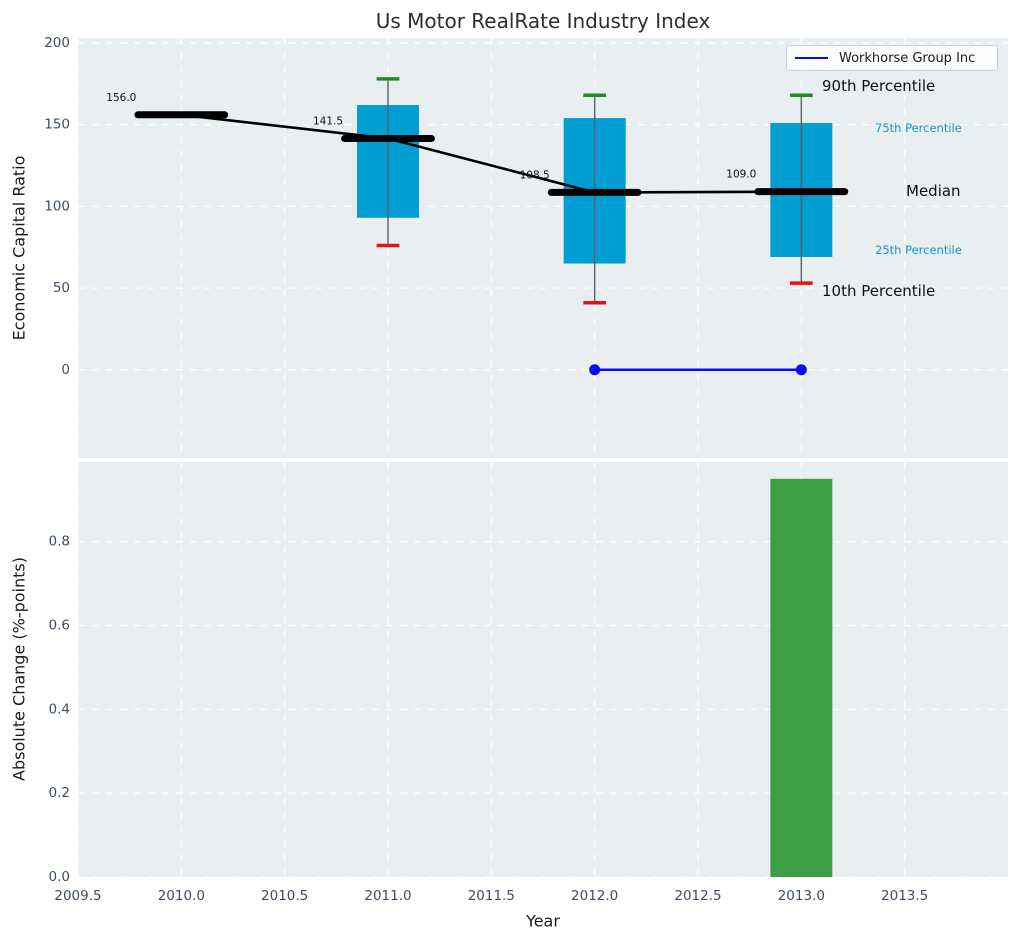 This screenshot has height=942, width=1016. Describe the element at coordinates (801, 677) in the screenshot. I see `change-bar-2013` at that location.